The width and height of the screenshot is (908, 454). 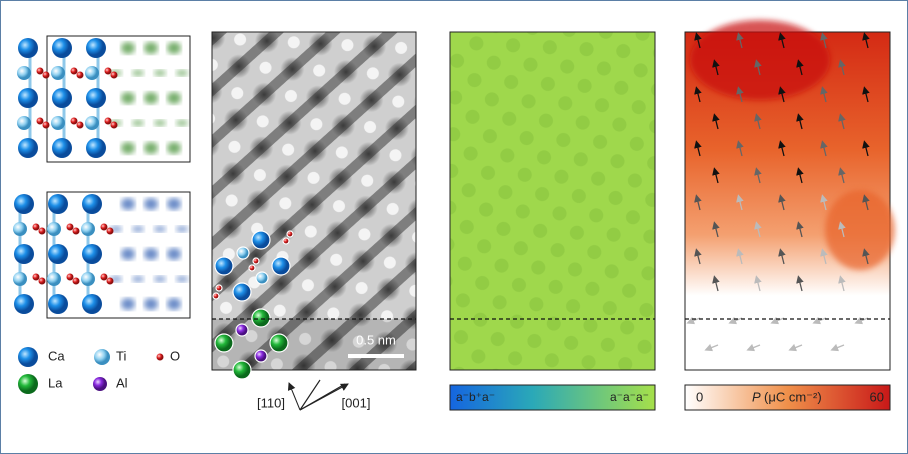 I want to click on polarization-arrows, so click(x=778, y=192).